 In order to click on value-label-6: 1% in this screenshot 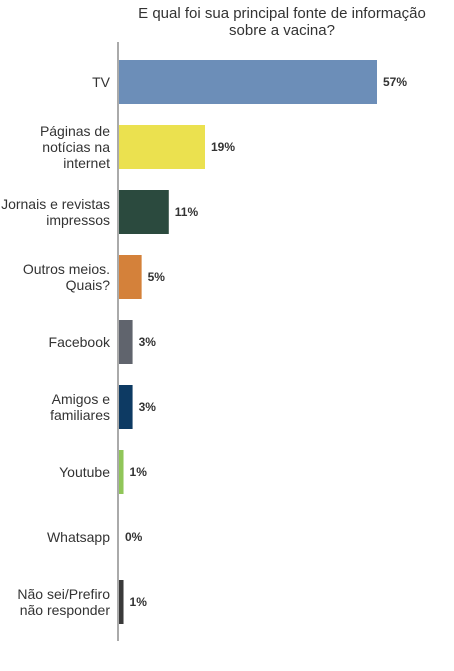, I will do `click(139, 472)`.